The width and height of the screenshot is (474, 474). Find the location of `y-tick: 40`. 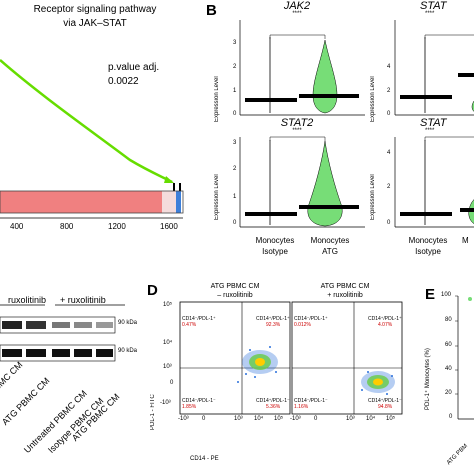

y-tick: 40 is located at coordinates (448, 369).